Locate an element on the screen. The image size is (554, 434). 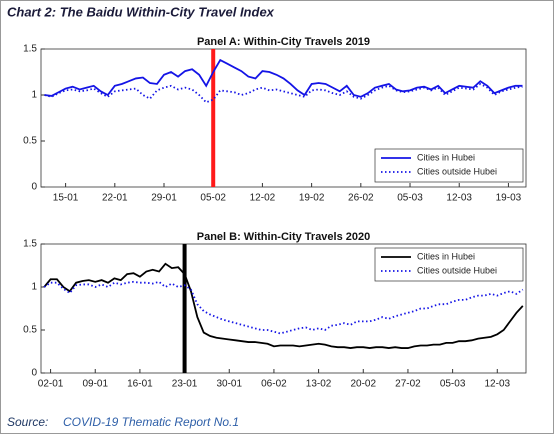
x-tick-label: 30-01 is located at coordinates (229, 384).